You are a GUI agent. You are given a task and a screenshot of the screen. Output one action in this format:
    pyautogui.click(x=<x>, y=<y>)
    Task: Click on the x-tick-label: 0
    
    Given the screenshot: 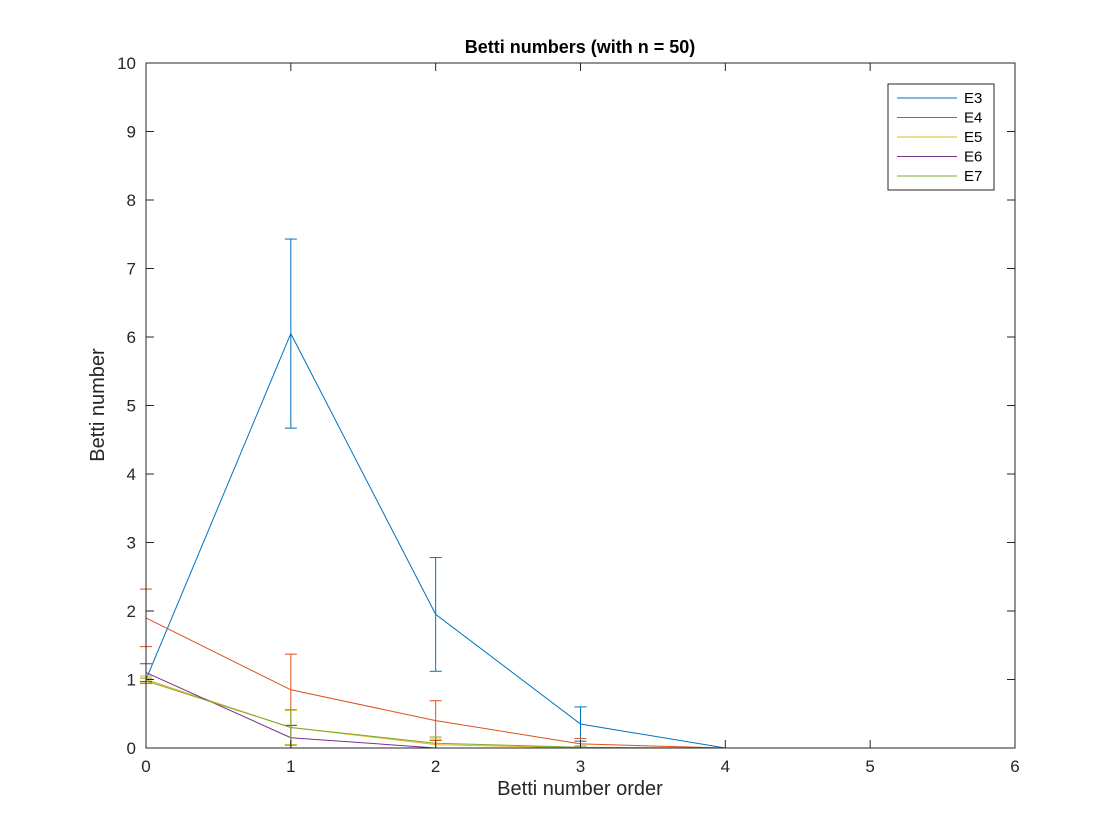 What is the action you would take?
    pyautogui.click(x=145, y=766)
    